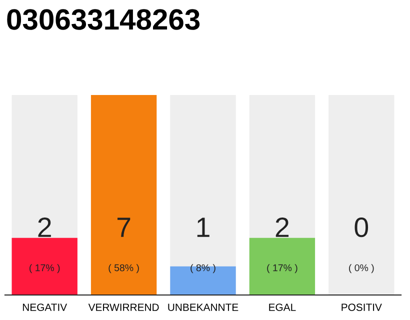 The height and width of the screenshot is (320, 410). Describe the element at coordinates (45, 307) in the screenshot. I see `x-tick-label: NEGATIV` at that location.